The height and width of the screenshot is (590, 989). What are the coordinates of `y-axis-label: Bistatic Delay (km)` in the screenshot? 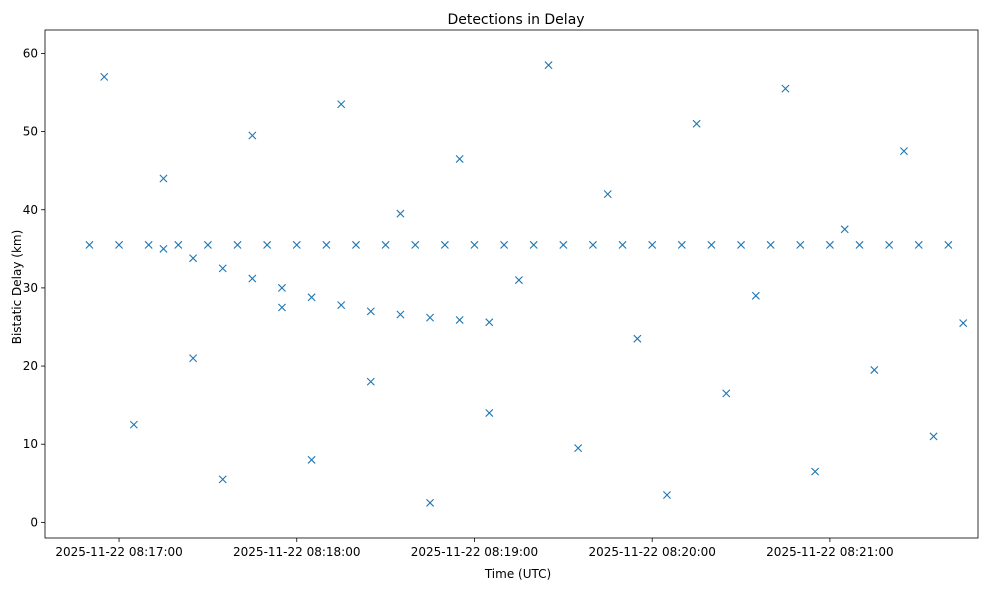 It's located at (17, 287).